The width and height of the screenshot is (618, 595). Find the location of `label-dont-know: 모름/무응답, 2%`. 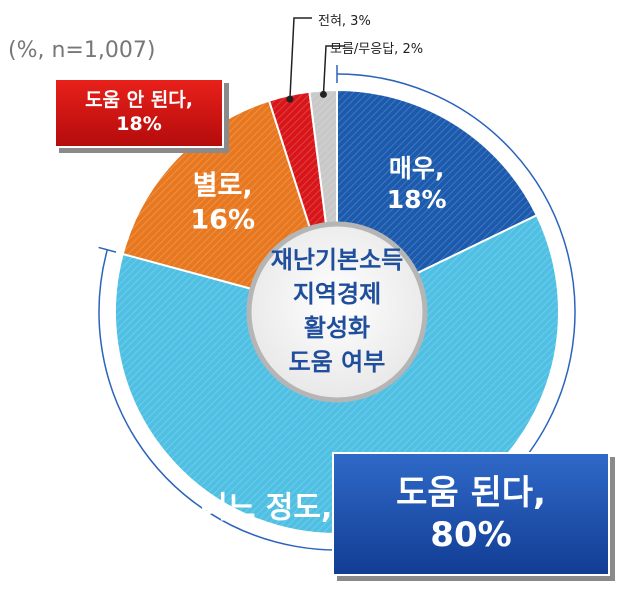

label-dont-know: 모름/무응답, 2% is located at coordinates (377, 49).